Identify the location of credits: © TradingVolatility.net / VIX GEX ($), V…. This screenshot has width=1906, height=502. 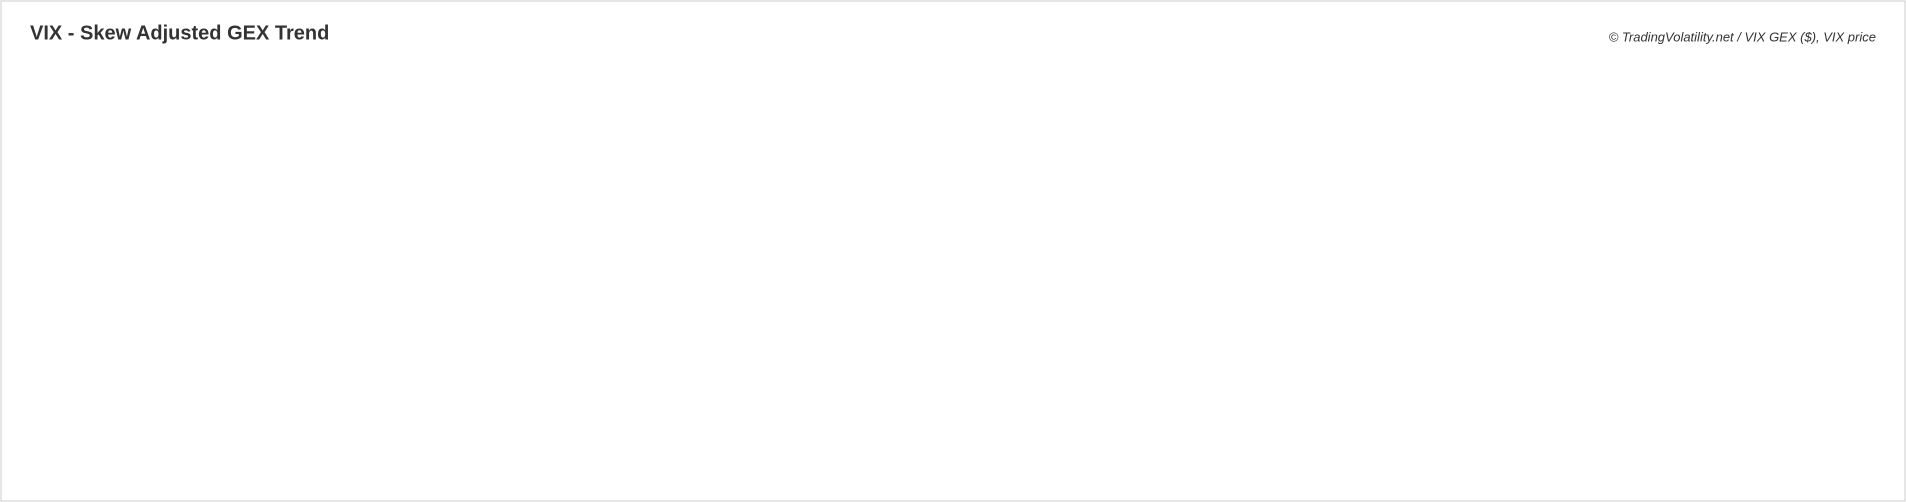
(1742, 36).